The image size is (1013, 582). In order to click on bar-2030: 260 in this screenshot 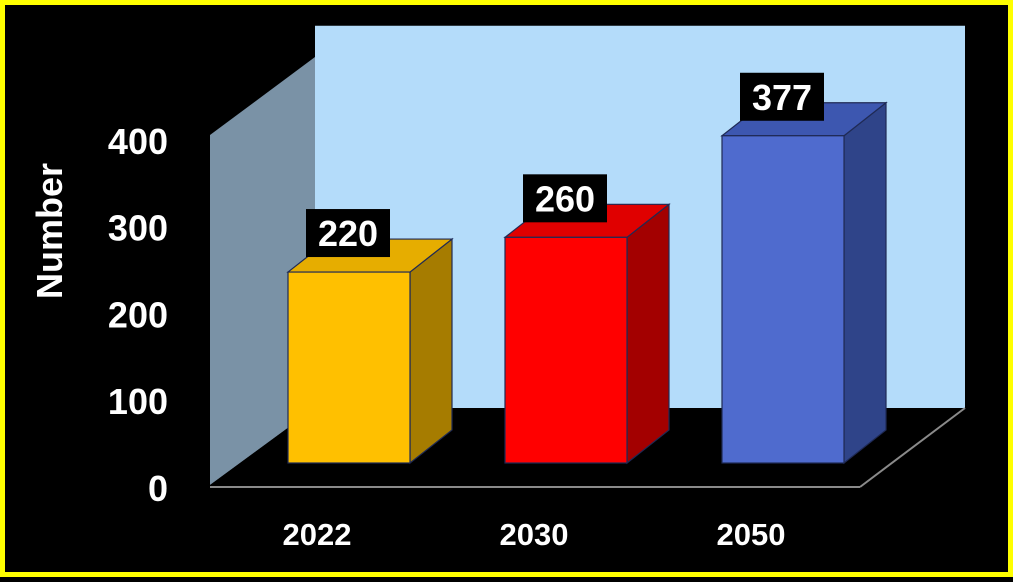, I will do `click(587, 319)`.